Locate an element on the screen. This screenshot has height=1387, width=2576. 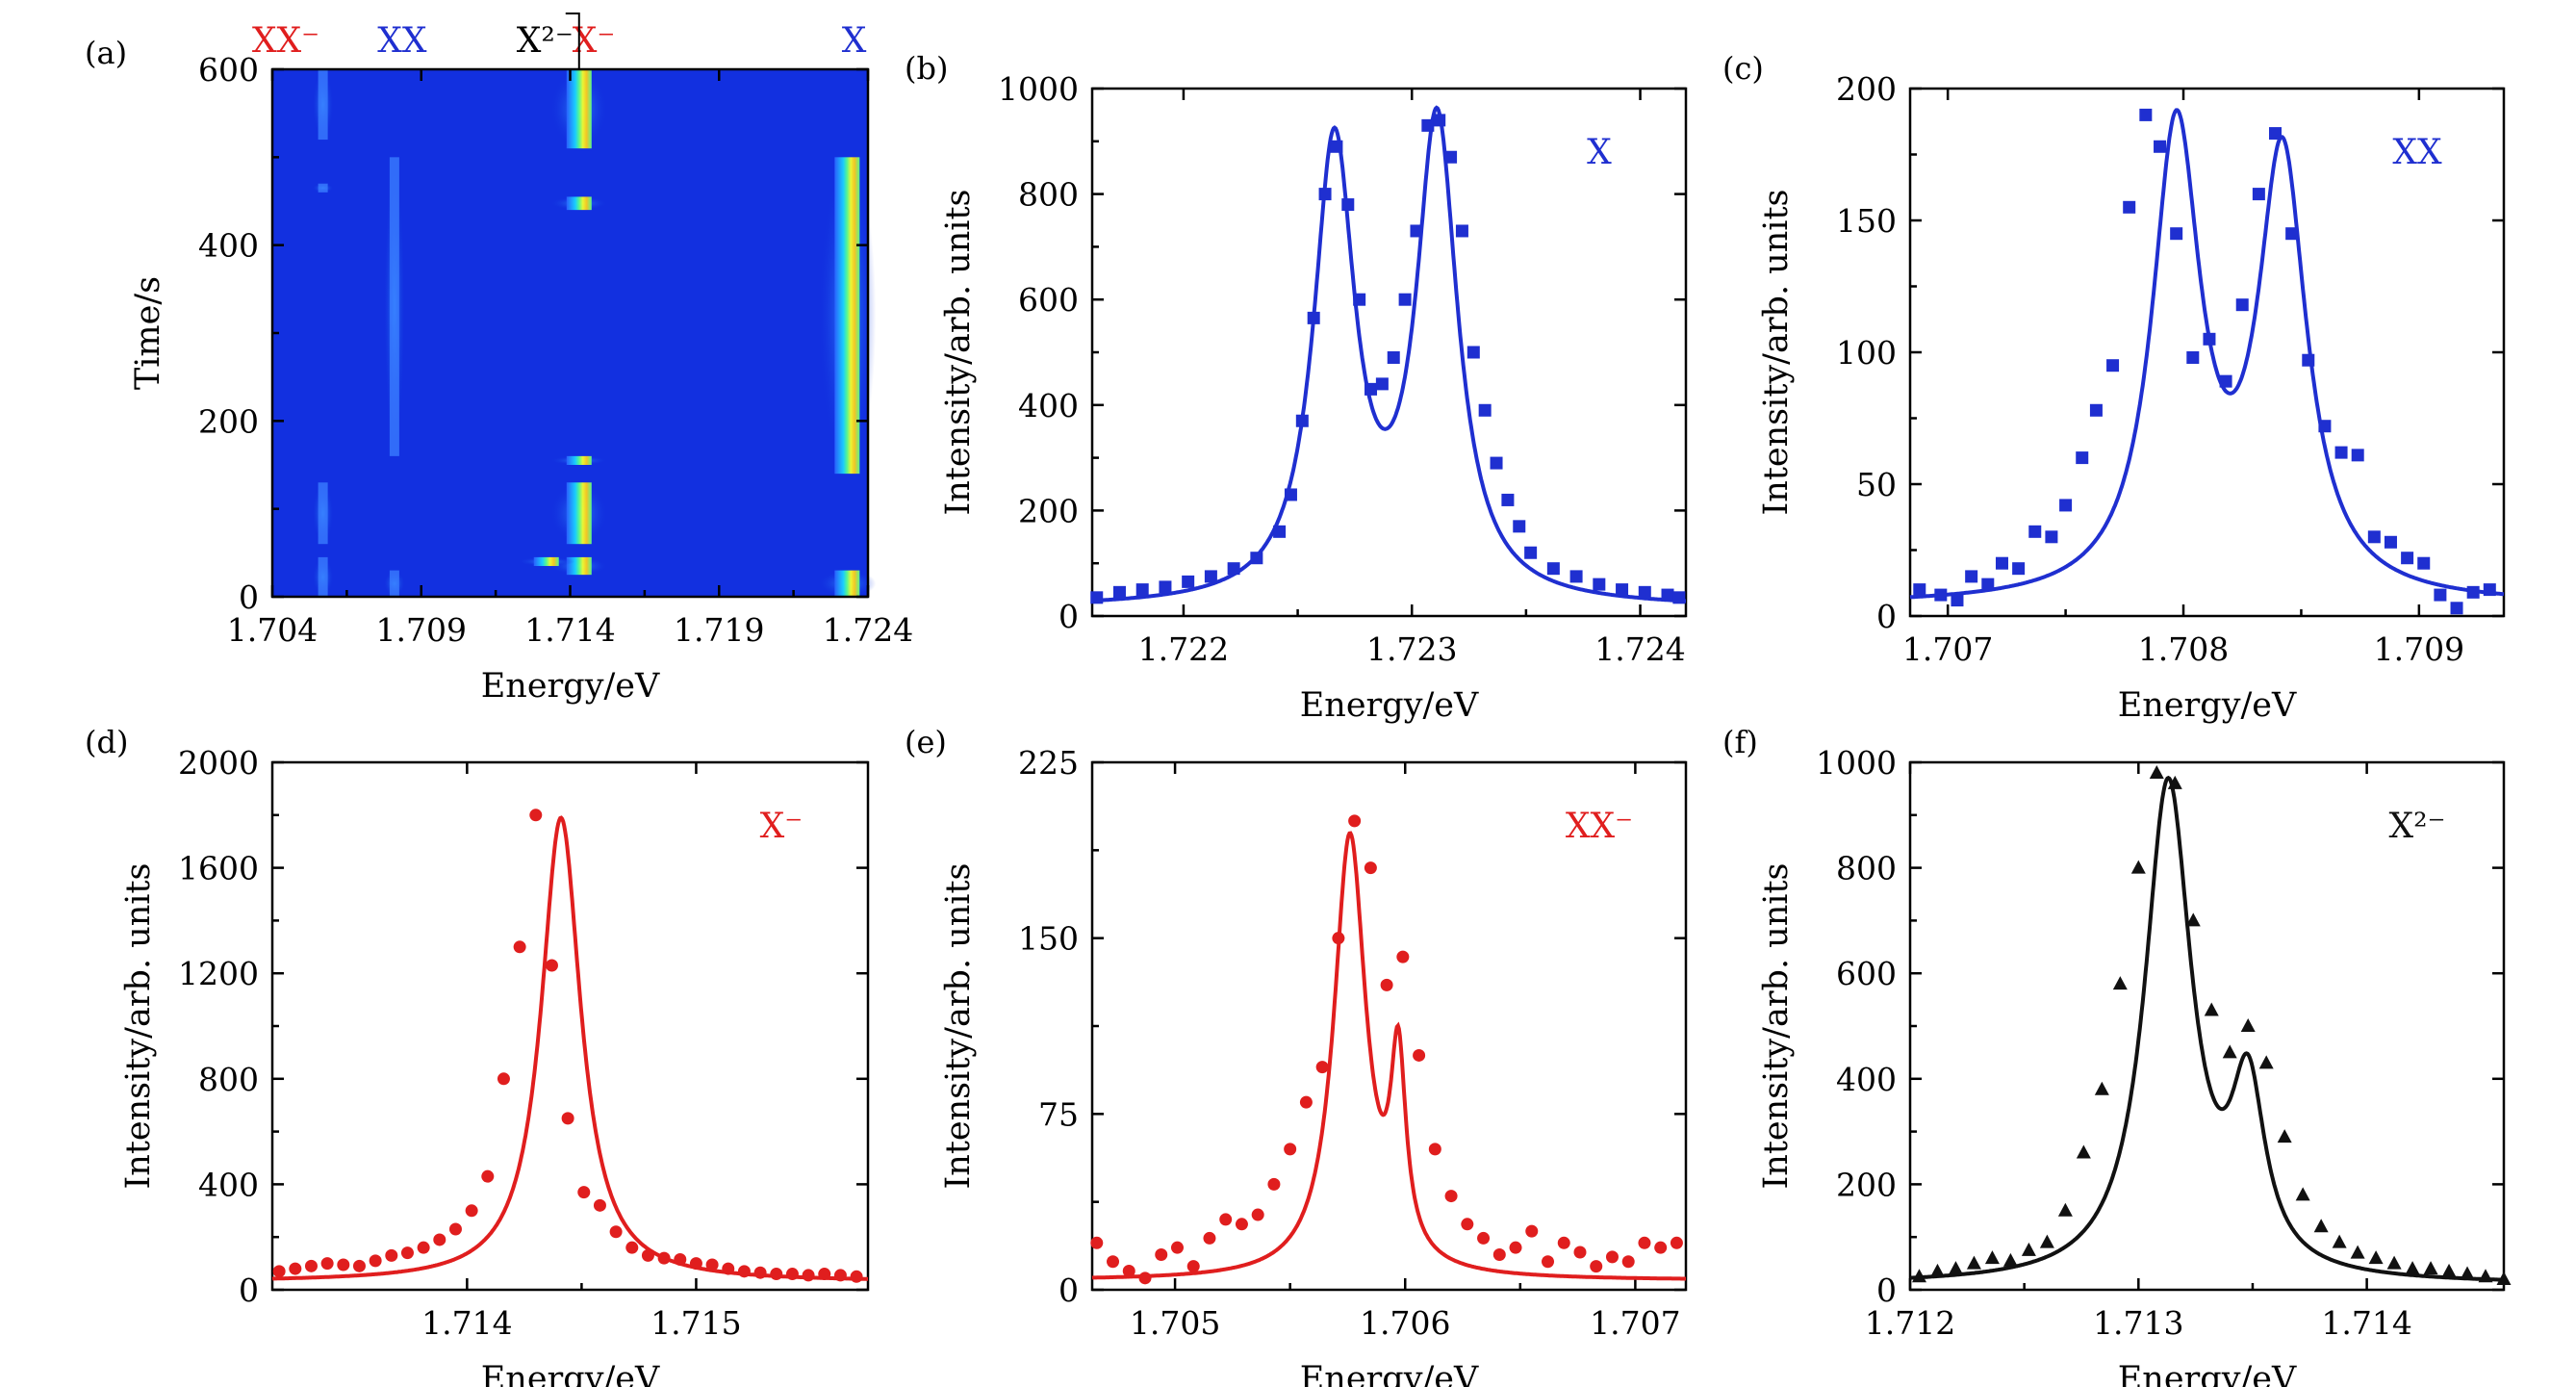
peak-label-top: XX is located at coordinates (402, 41).